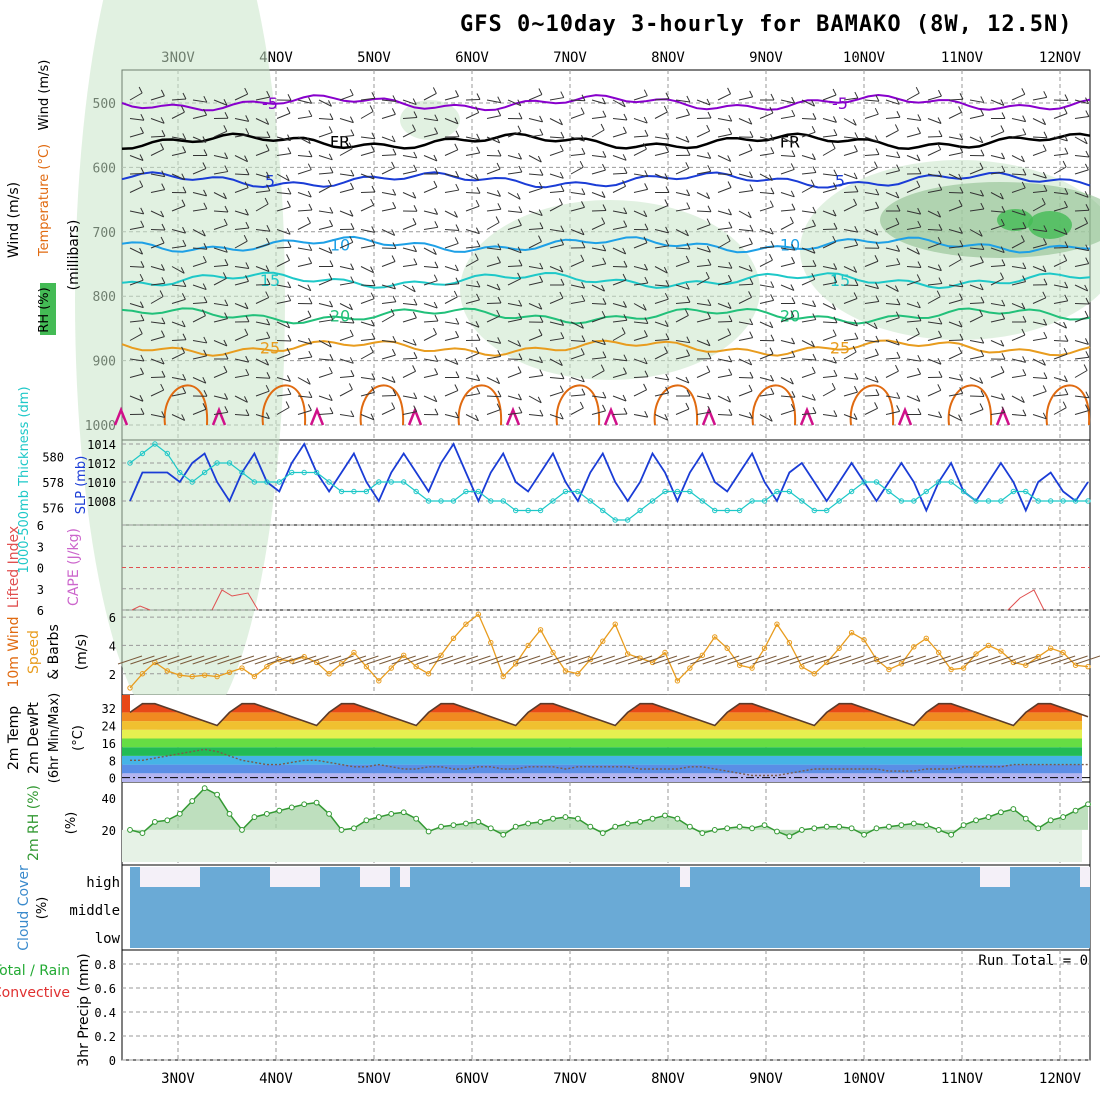 Image resolution: width=1100 pixels, height=1100 pixels. Describe the element at coordinates (112, 618) in the screenshot. I see `y-tick-wind: 6` at that location.